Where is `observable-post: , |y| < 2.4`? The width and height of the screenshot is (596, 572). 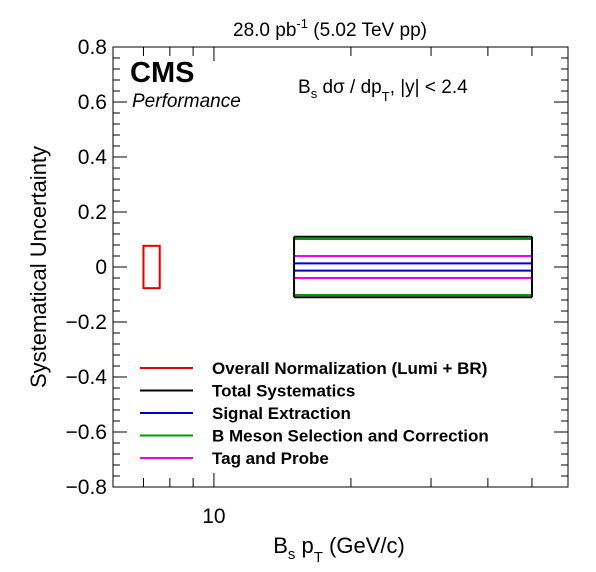
observable-post: , |y| < 2.4 is located at coordinates (429, 87).